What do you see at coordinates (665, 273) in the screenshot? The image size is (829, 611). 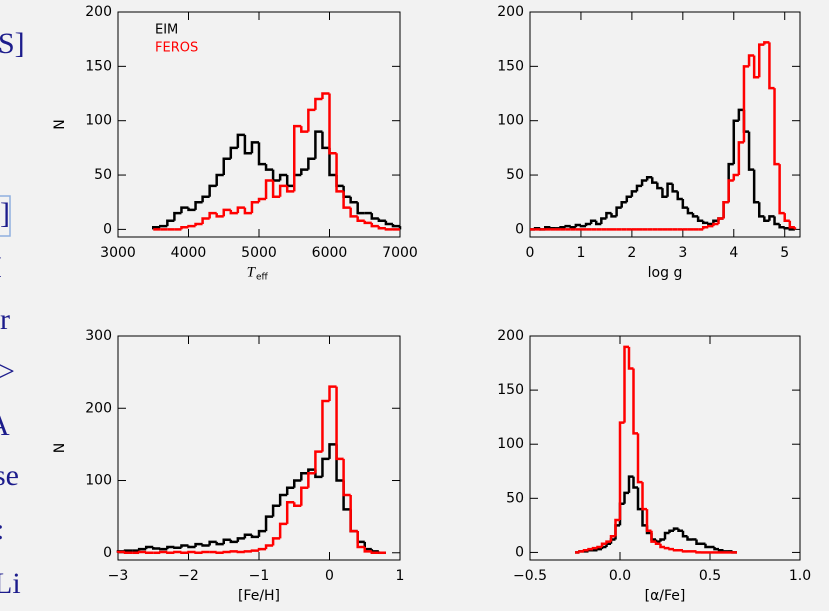 I see `x-axis-label: log g` at bounding box center [665, 273].